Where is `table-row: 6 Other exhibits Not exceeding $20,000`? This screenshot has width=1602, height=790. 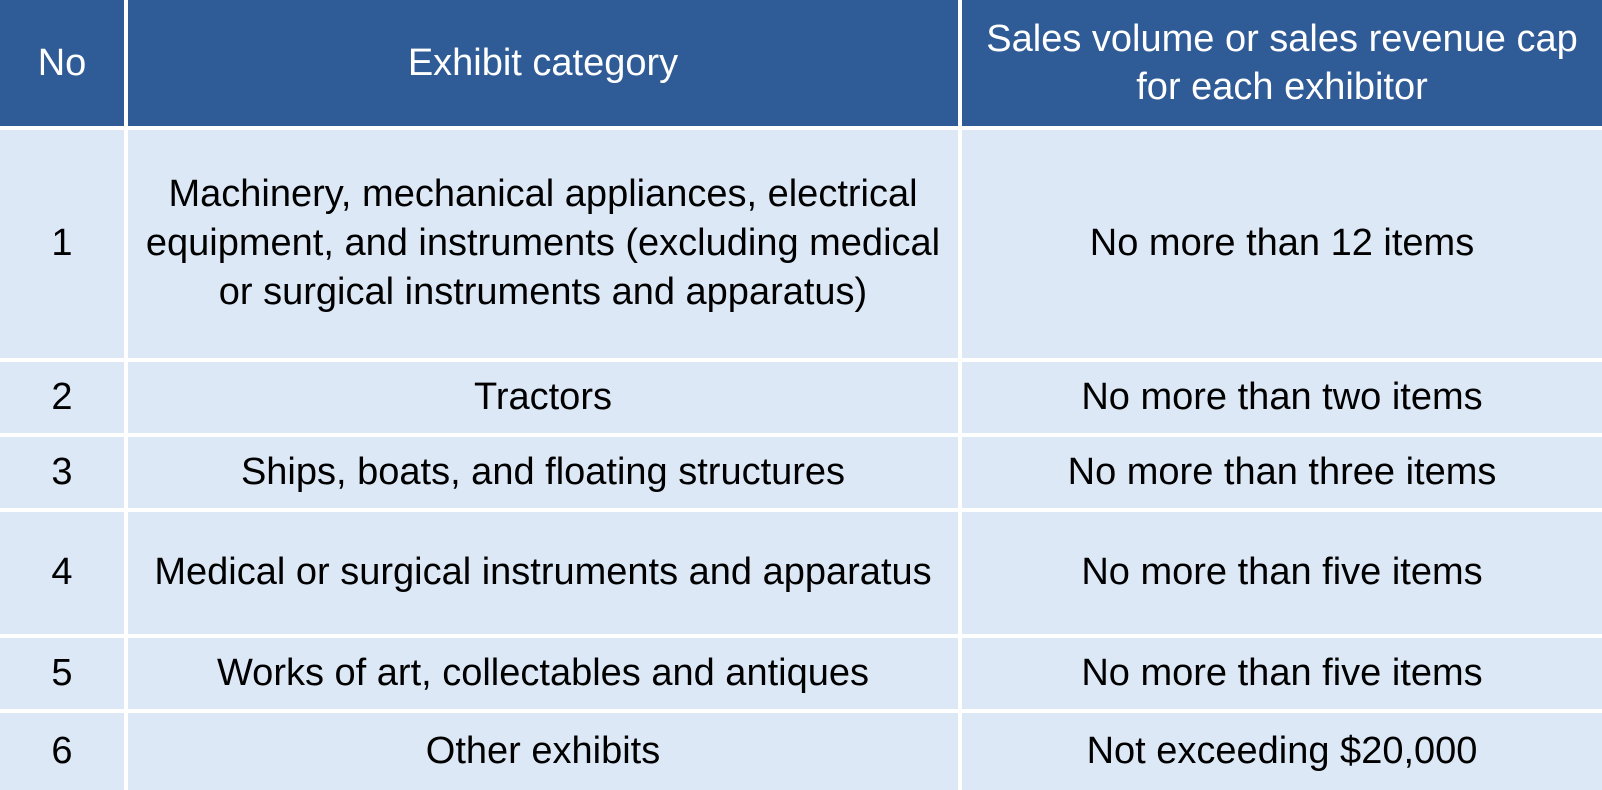
table-row: 6 Other exhibits Not exceeding $20,000 is located at coordinates (801, 751).